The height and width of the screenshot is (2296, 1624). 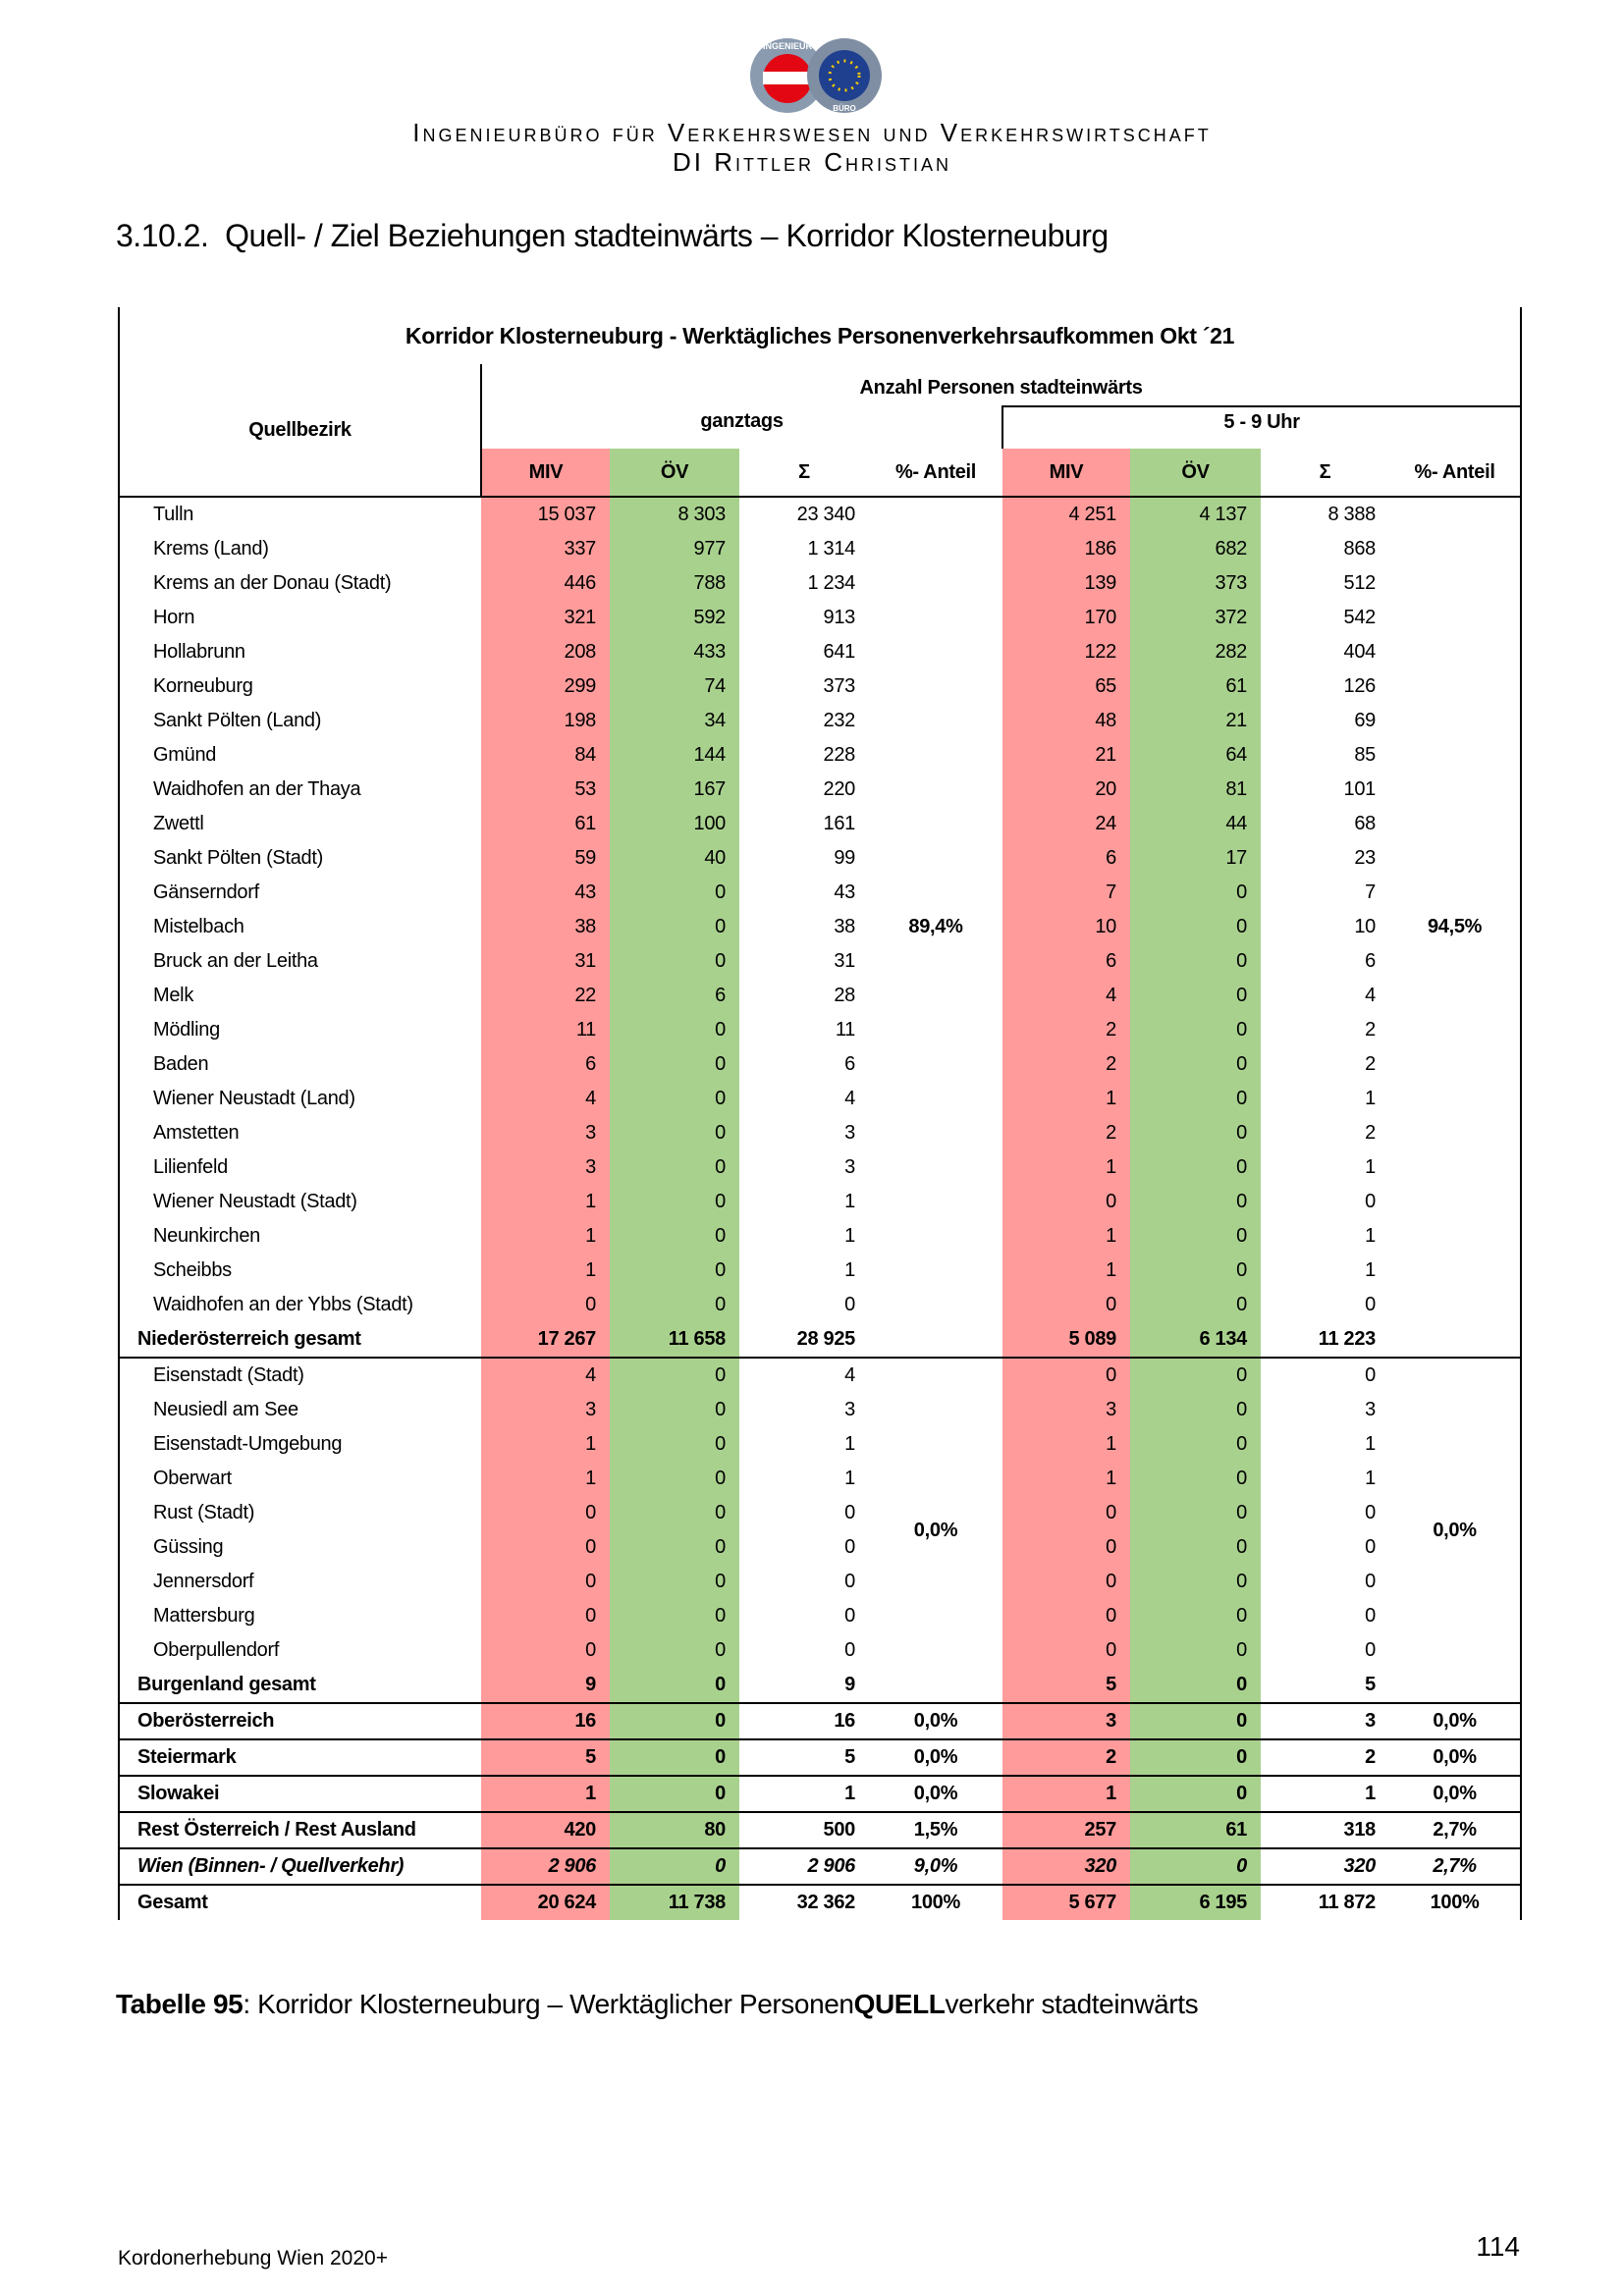 I want to click on row-label: Hollabrunn, so click(x=299, y=652).